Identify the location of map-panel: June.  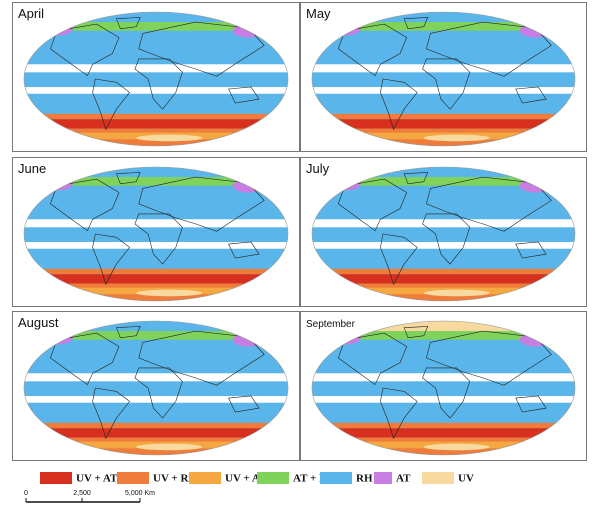
(156, 232).